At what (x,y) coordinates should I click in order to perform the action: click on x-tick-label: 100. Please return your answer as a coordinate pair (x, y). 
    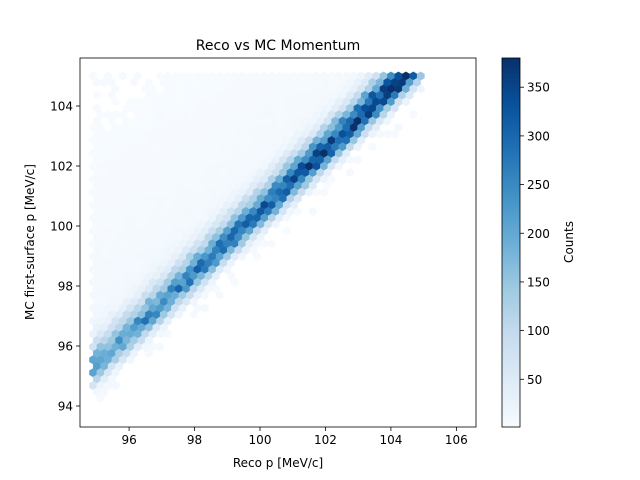
    Looking at the image, I should click on (260, 440).